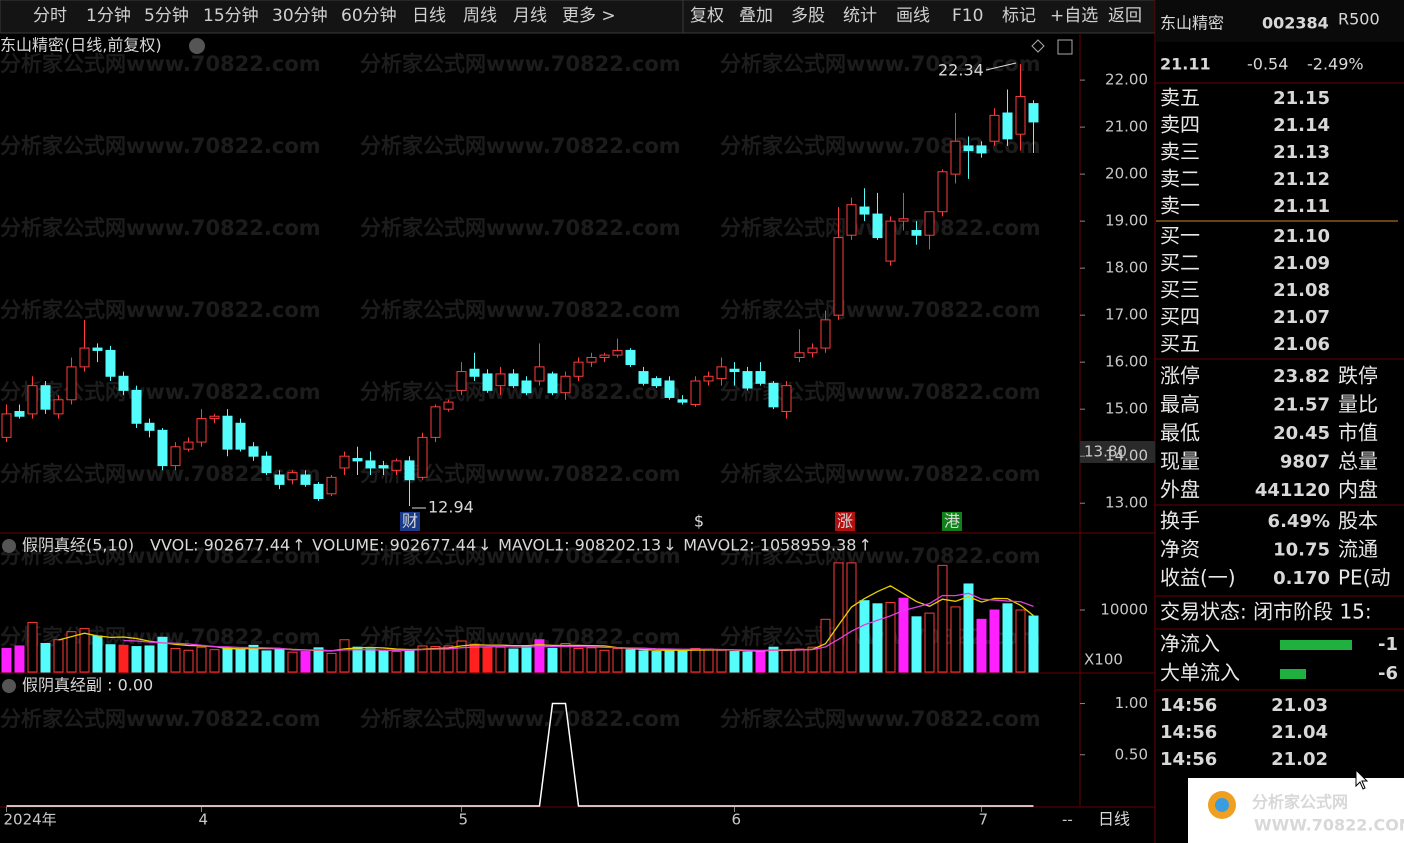 Image resolution: width=1404 pixels, height=843 pixels. What do you see at coordinates (1125, 16) in the screenshot?
I see `tool-button: 返回` at bounding box center [1125, 16].